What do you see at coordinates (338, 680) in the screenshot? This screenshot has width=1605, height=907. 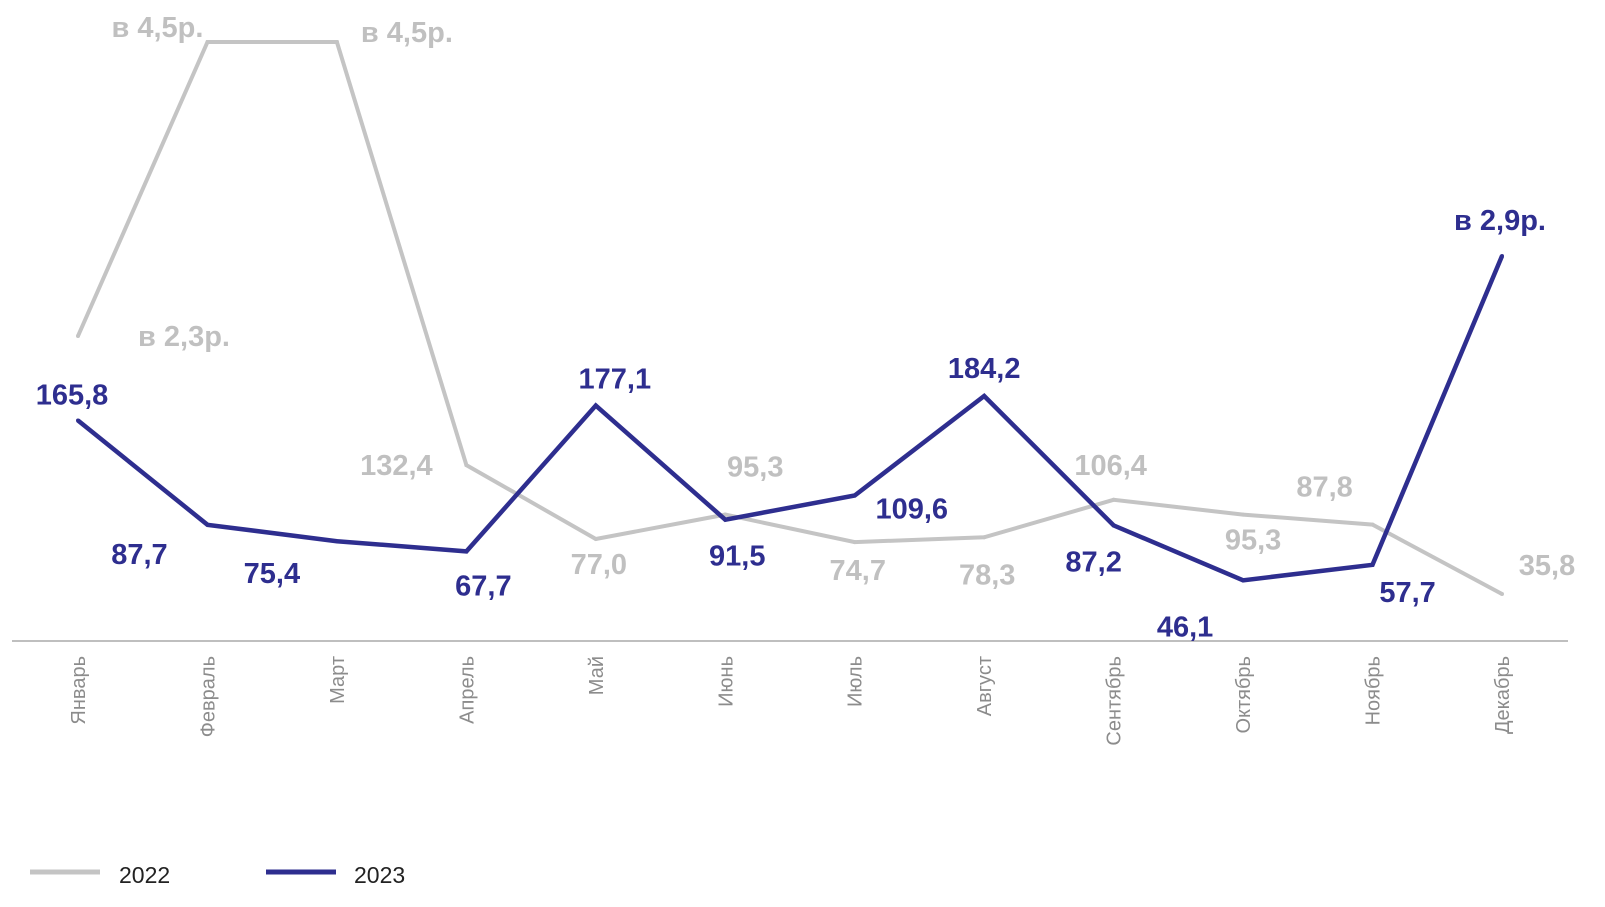 I see `x-tick-label-3: Март` at bounding box center [338, 680].